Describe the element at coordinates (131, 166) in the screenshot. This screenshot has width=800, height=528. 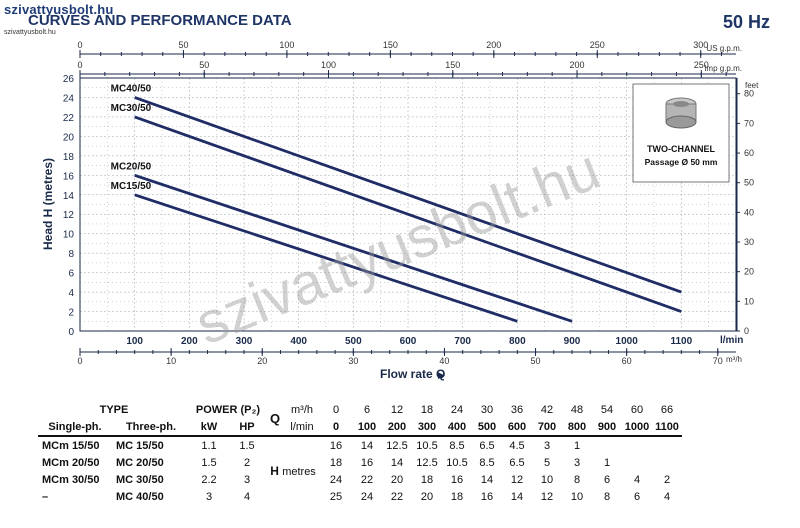
I see `series-label: MC20/50` at that location.